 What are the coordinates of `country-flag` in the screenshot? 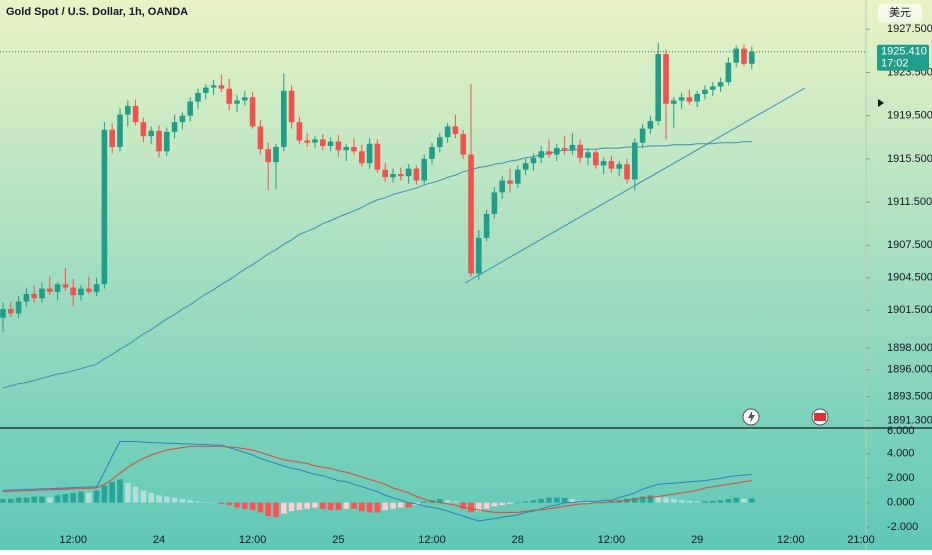 It's located at (820, 417).